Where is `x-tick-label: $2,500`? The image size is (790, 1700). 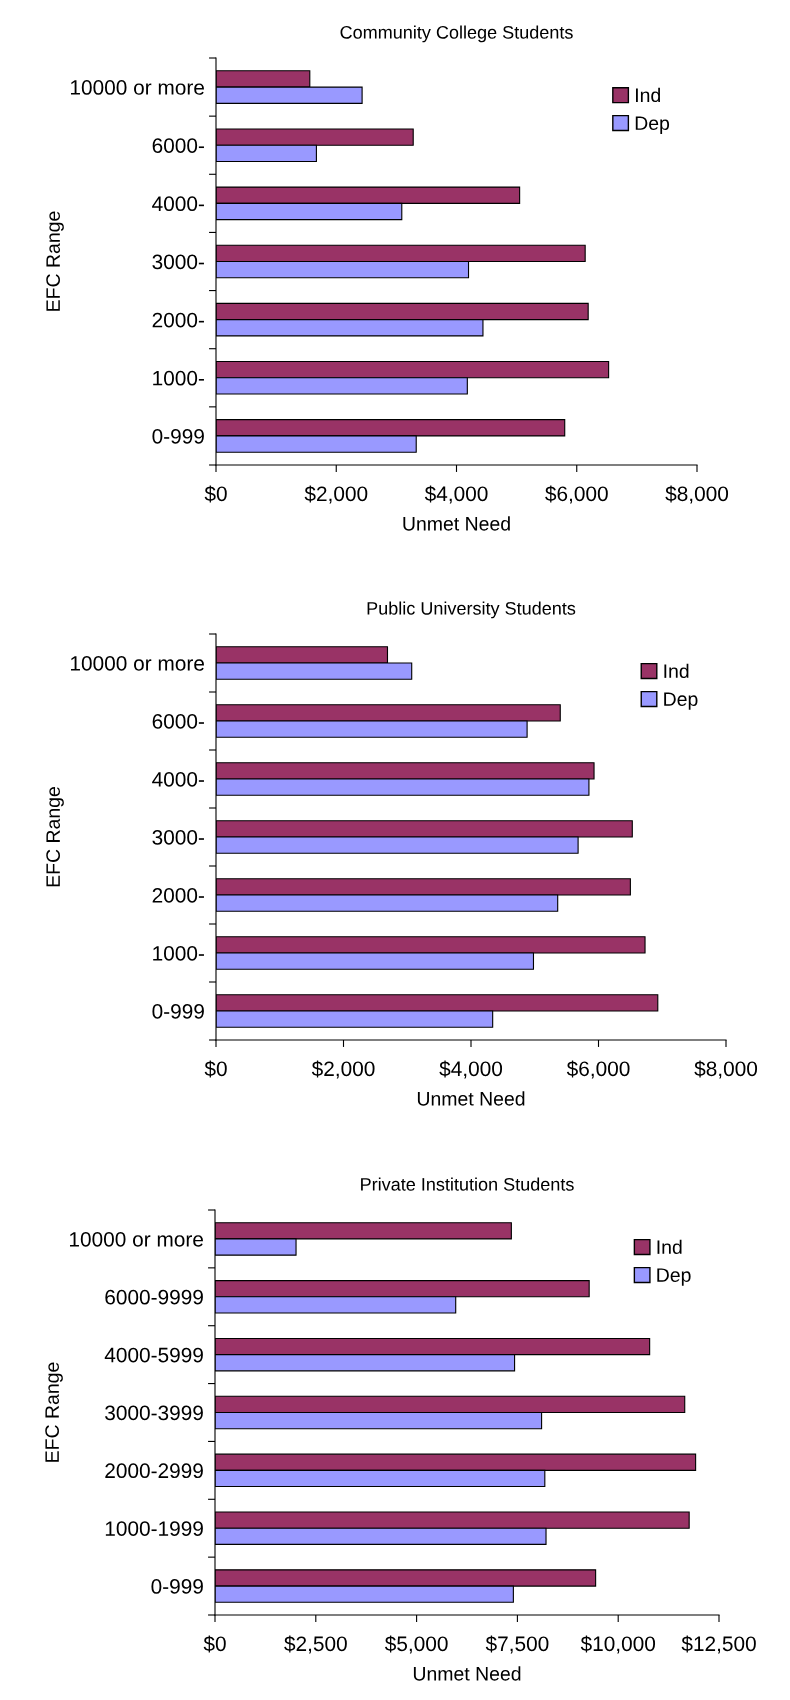
x-tick-label: $2,500 is located at coordinates (315, 1644).